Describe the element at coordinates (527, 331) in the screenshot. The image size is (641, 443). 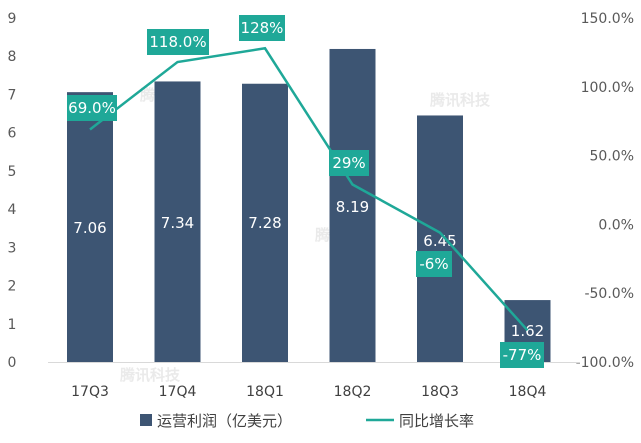
I see `bar-value-label: 1.62` at that location.